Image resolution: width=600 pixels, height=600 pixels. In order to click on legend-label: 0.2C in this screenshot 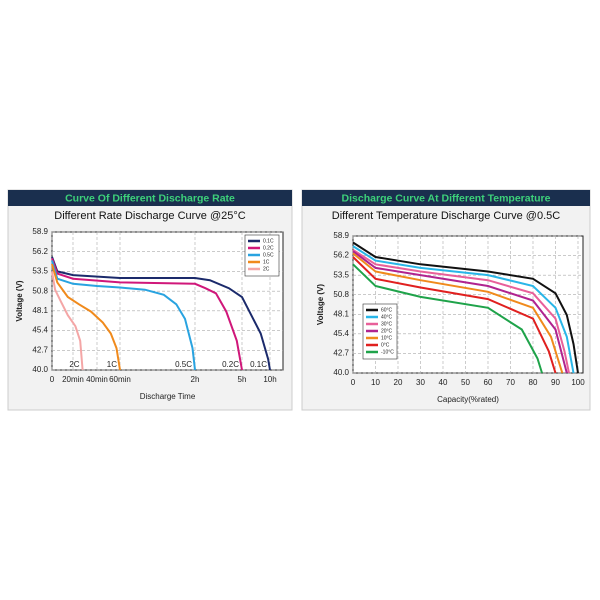, I will do `click(268, 248)`.